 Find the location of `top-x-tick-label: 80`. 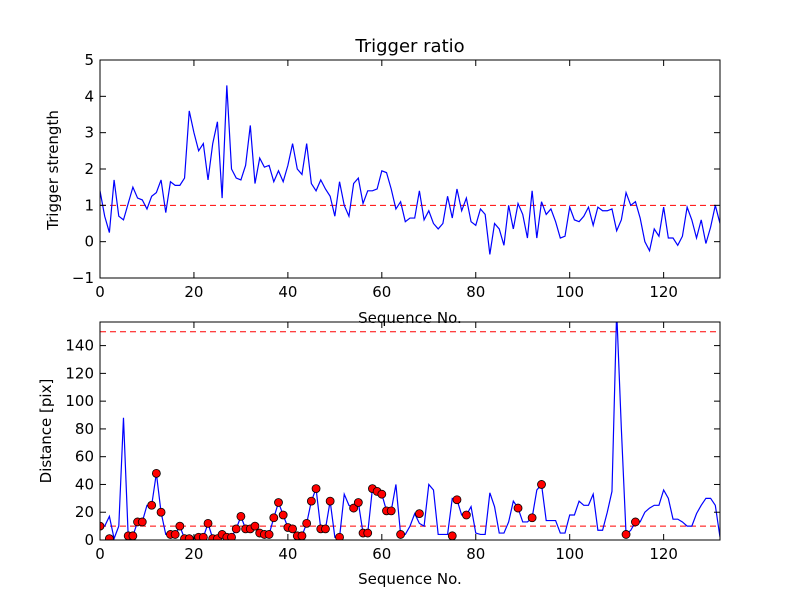

top-x-tick-label: 80 is located at coordinates (475, 292).